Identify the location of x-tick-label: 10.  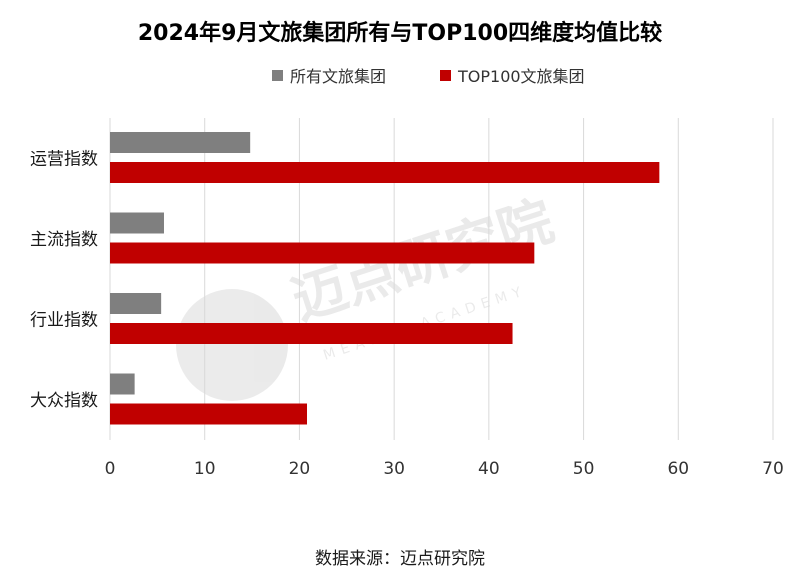
(205, 469).